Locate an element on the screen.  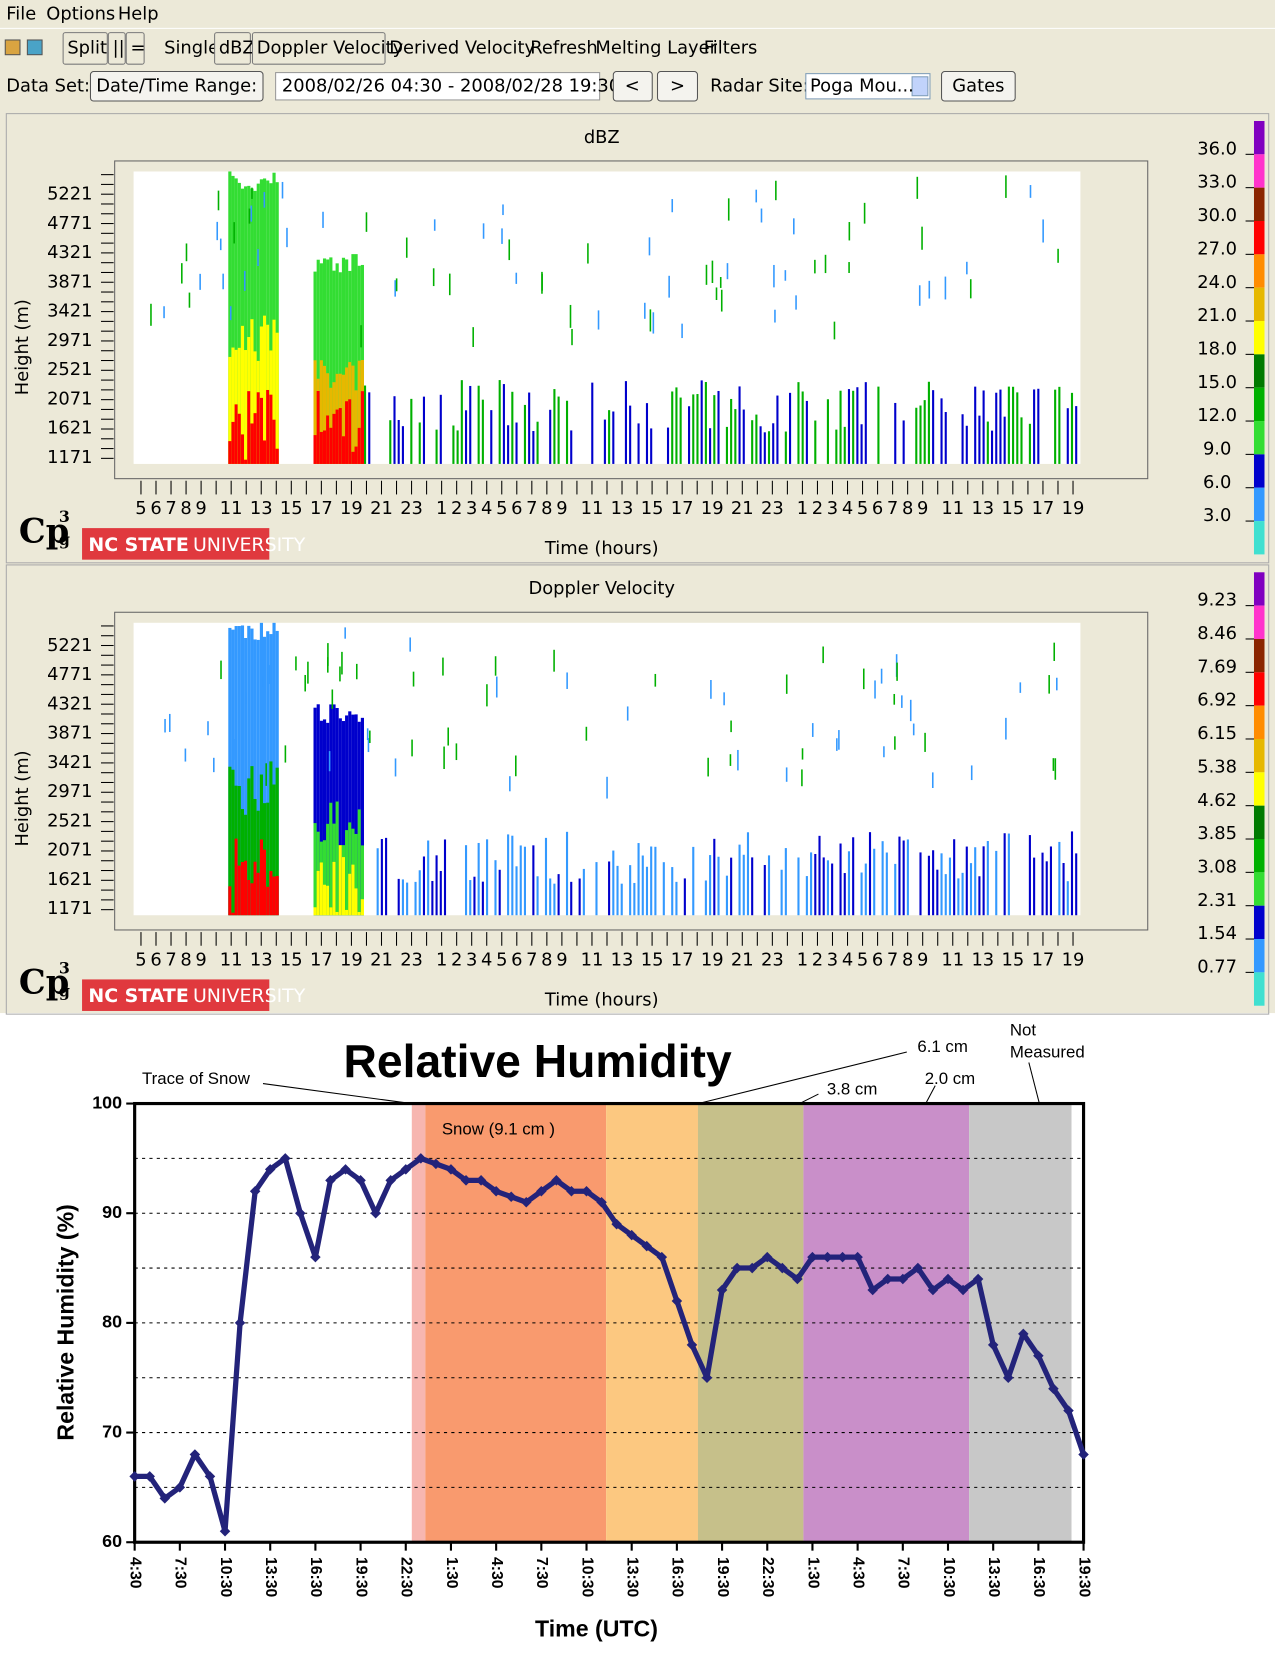
y-tick-label: 1621 is located at coordinates (70, 428).